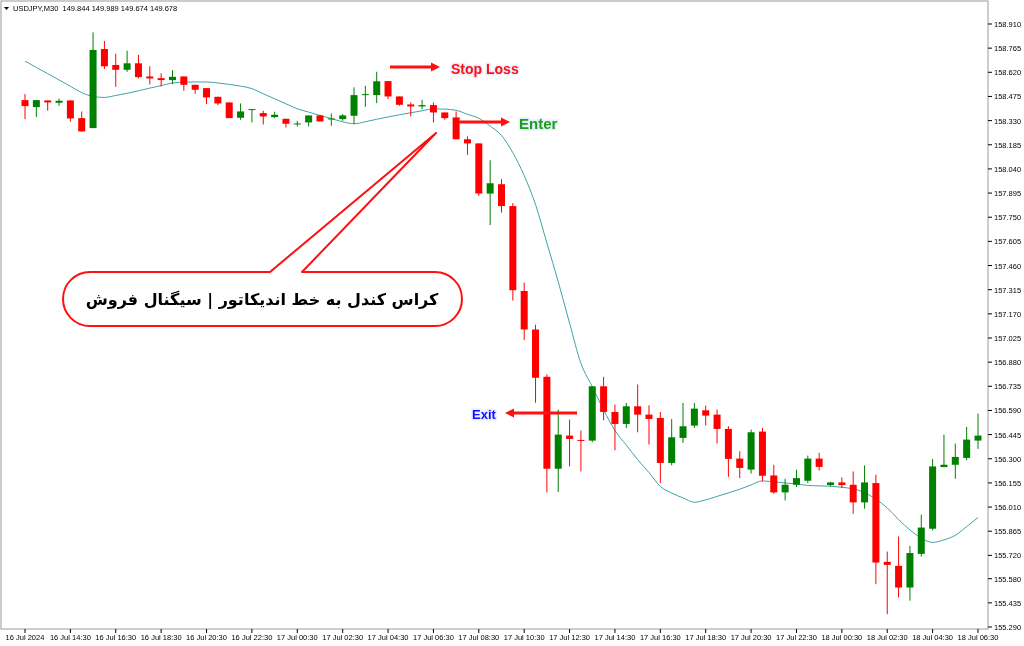  Describe the element at coordinates (262, 300) in the screenshot. I see `annotation: کراس کندل به خط اندیکاتور | سیگنال فروش` at that location.